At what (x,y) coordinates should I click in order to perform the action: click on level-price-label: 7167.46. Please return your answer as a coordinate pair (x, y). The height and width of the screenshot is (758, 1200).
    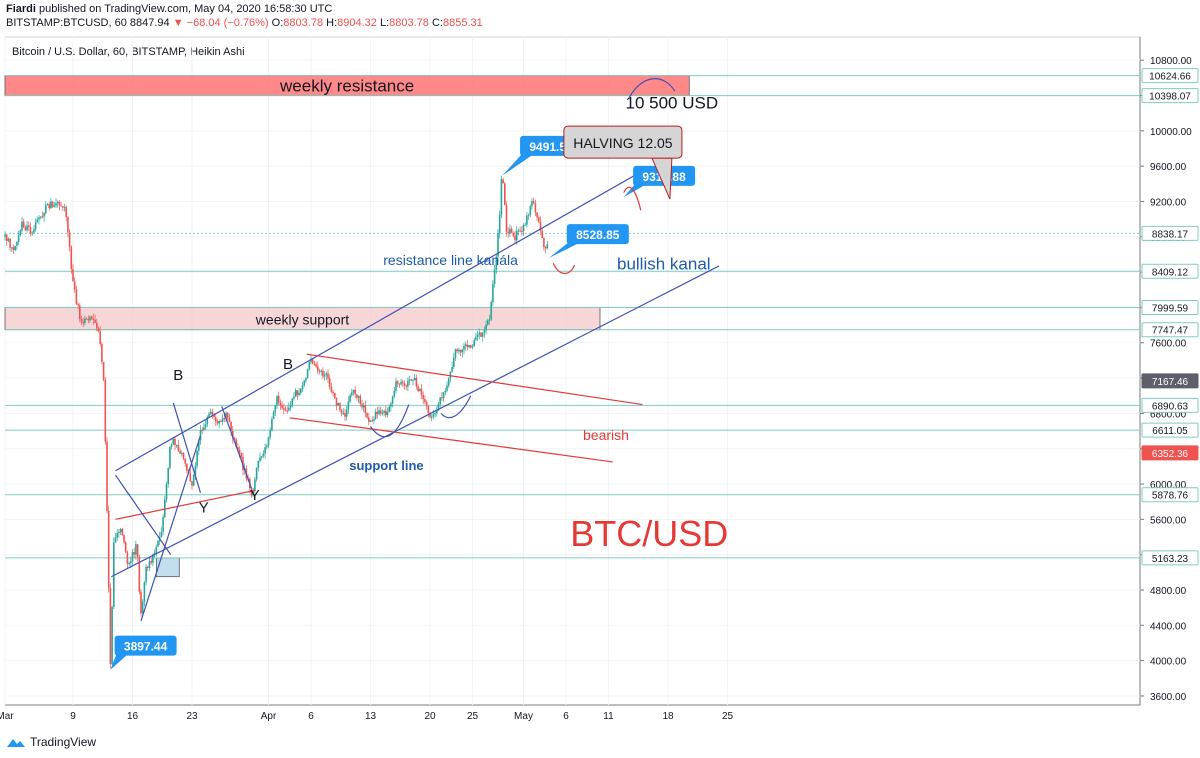
    Looking at the image, I should click on (1170, 382).